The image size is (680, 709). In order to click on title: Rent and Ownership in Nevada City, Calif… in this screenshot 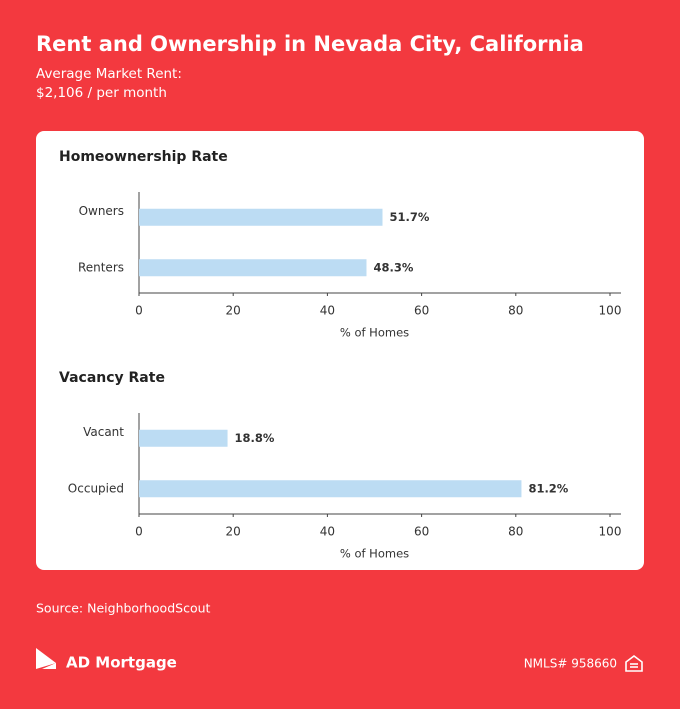, I will do `click(310, 44)`.